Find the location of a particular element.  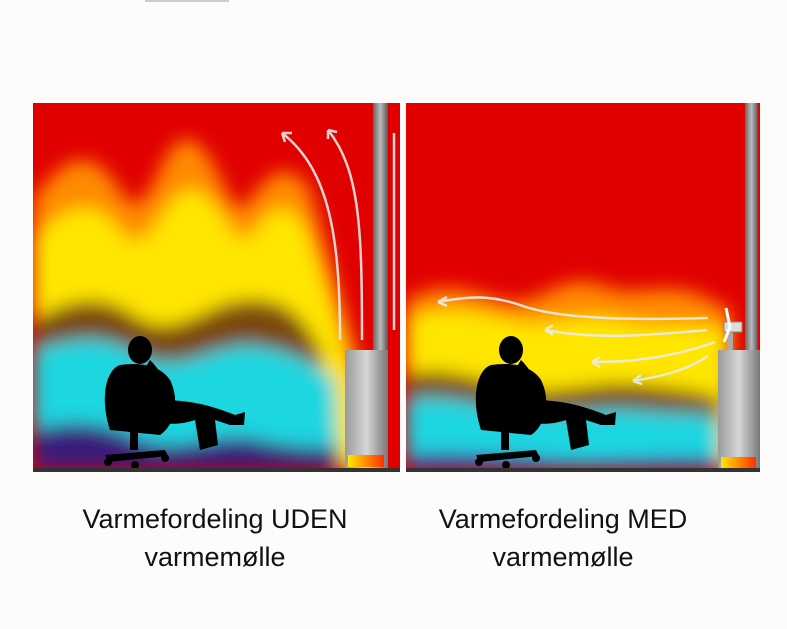

floor-left is located at coordinates (216, 470).